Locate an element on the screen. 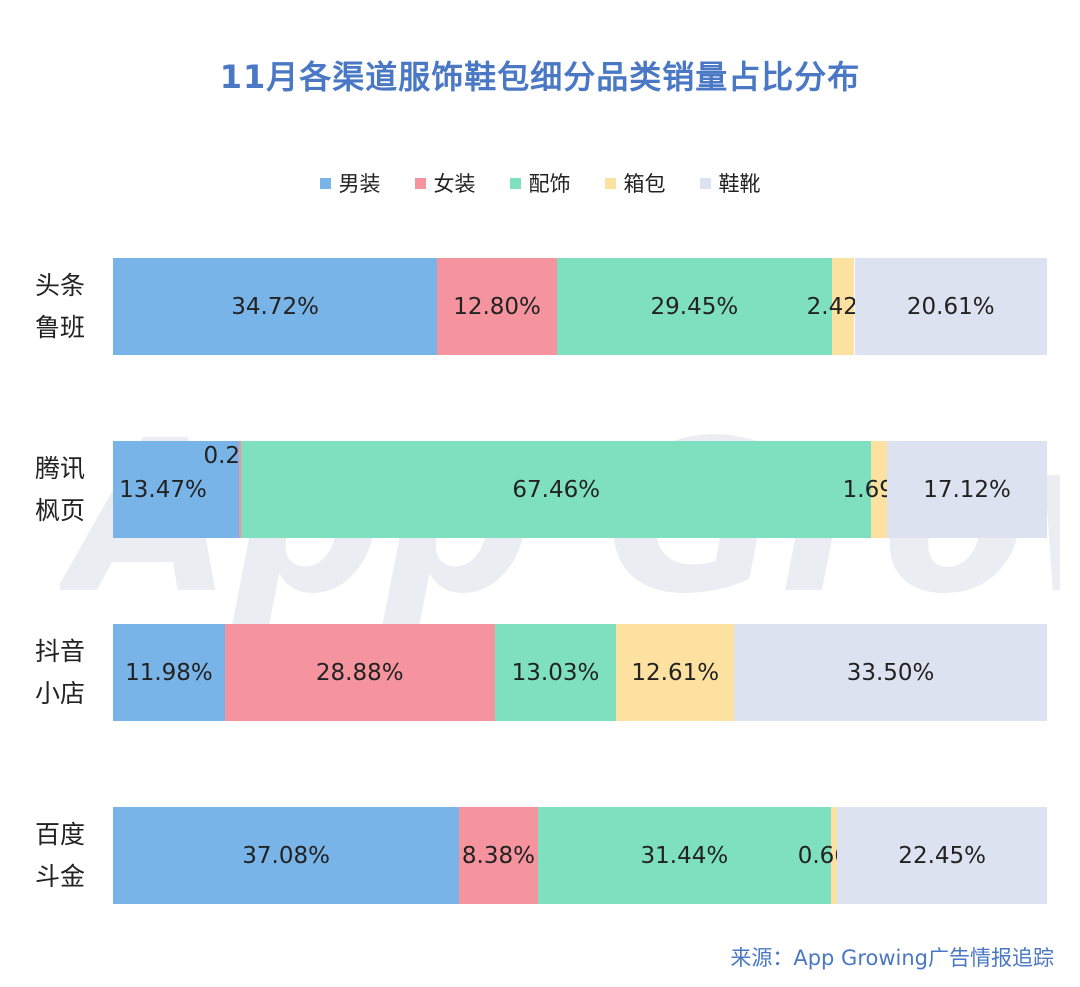 Image resolution: width=1080 pixels, height=987 pixels. data-label: 17.12% is located at coordinates (967, 489).